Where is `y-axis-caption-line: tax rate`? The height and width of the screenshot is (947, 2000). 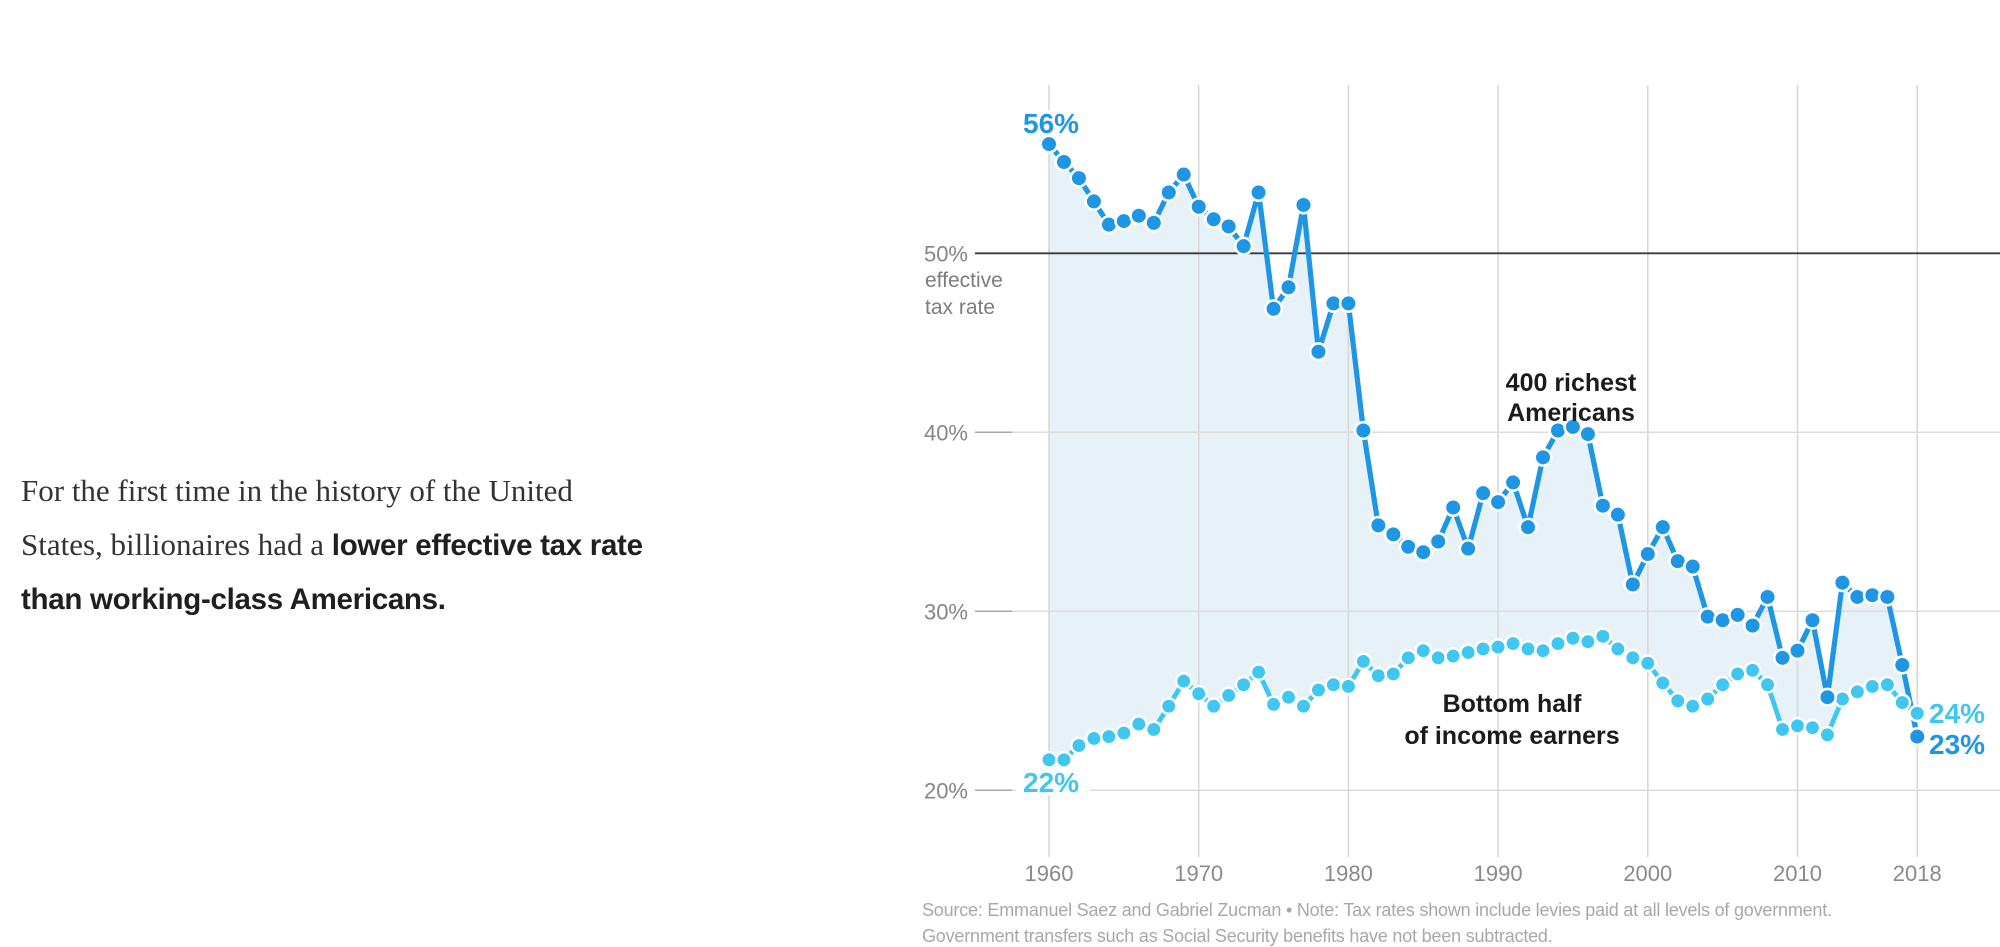 y-axis-caption-line: tax rate is located at coordinates (960, 307).